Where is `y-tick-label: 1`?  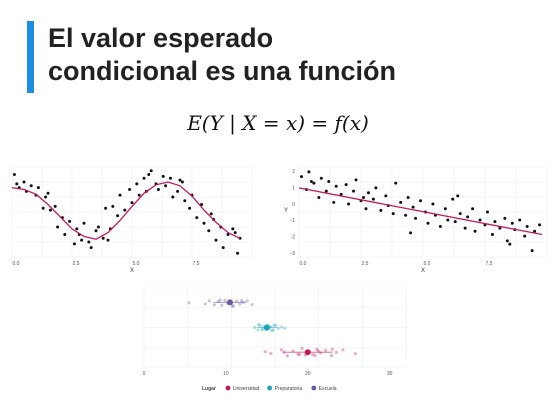 y-tick-label: 1 is located at coordinates (293, 188).